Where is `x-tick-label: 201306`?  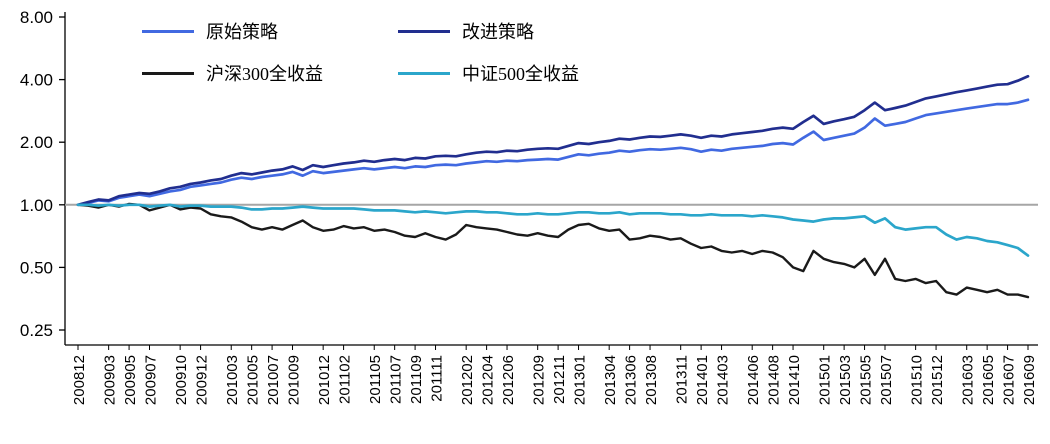 x-tick-label: 201306 is located at coordinates (631, 380).